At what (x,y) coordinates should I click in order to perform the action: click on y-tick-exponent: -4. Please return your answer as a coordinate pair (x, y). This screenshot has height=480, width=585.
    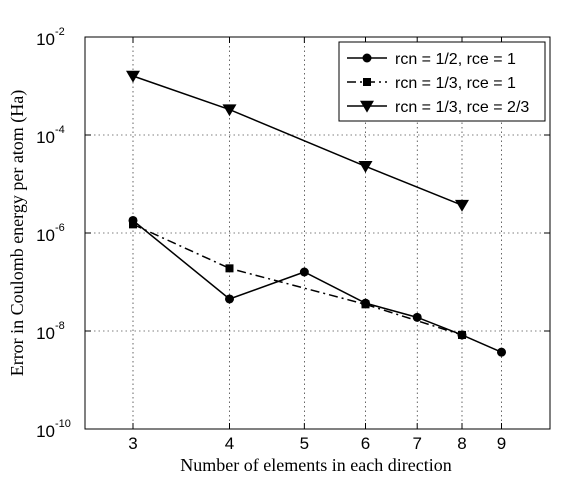
    Looking at the image, I should click on (60, 130).